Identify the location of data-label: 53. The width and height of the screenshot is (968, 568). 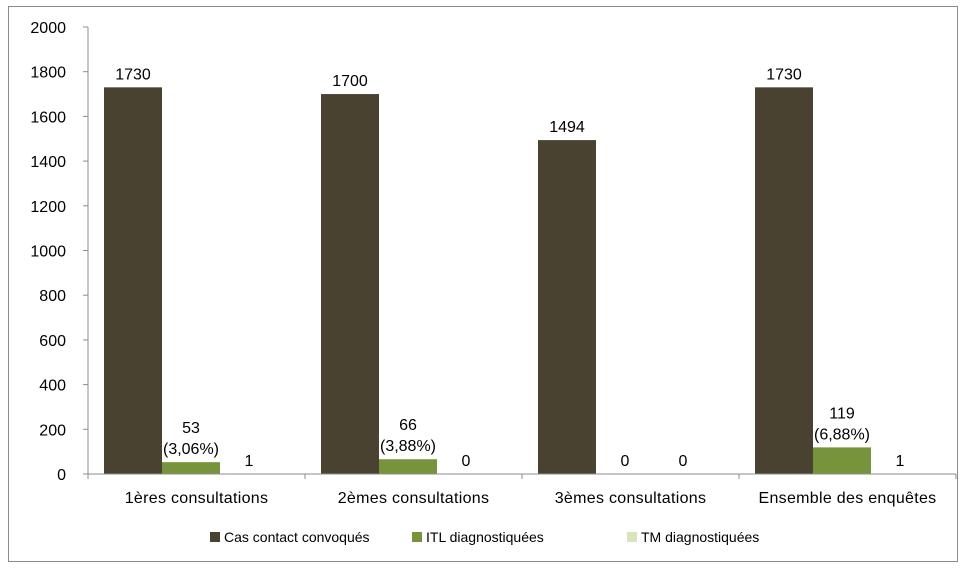
(191, 428).